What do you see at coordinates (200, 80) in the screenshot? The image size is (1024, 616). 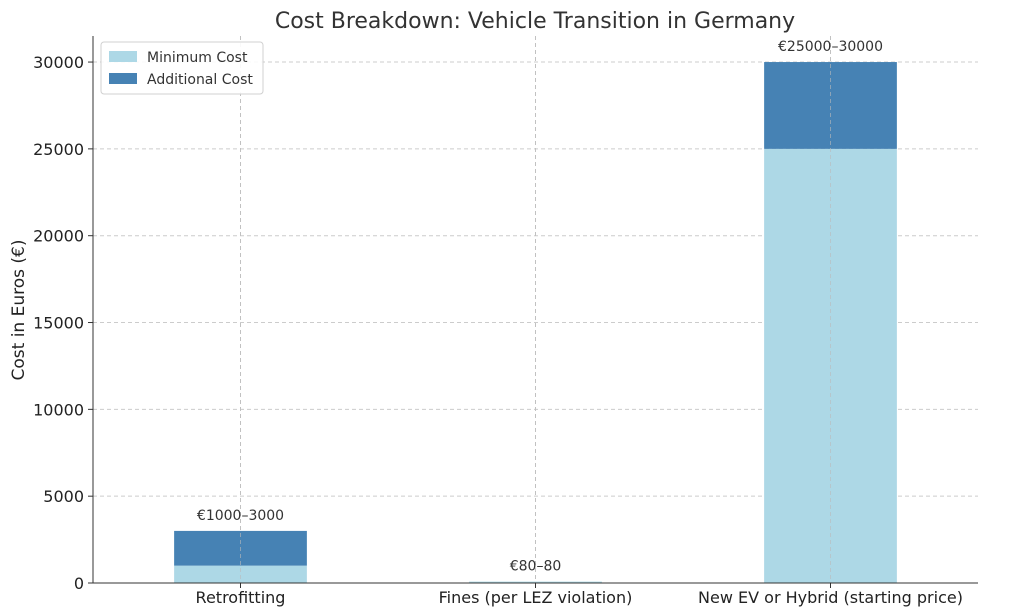 I see `legend-entry: Additional Cost` at bounding box center [200, 80].